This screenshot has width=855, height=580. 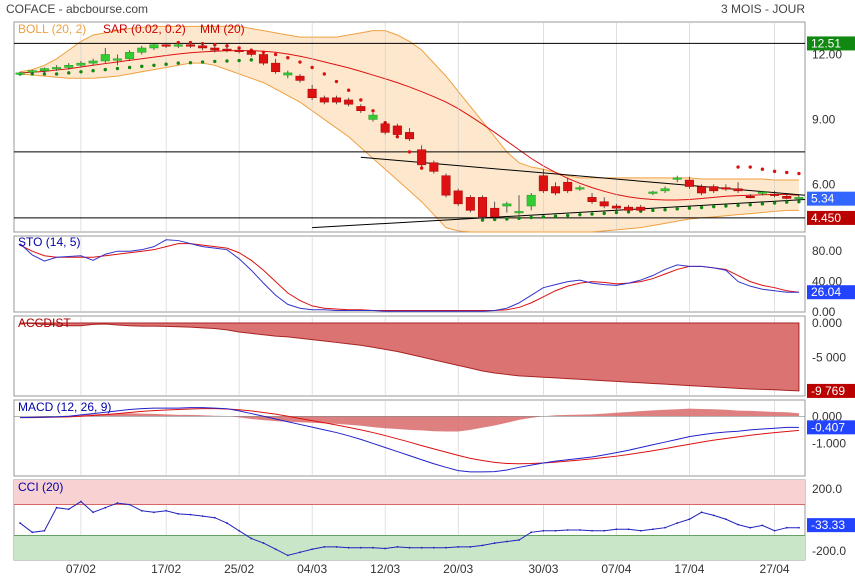 I want to click on accdist-value-label: -9 769, so click(x=828, y=391).